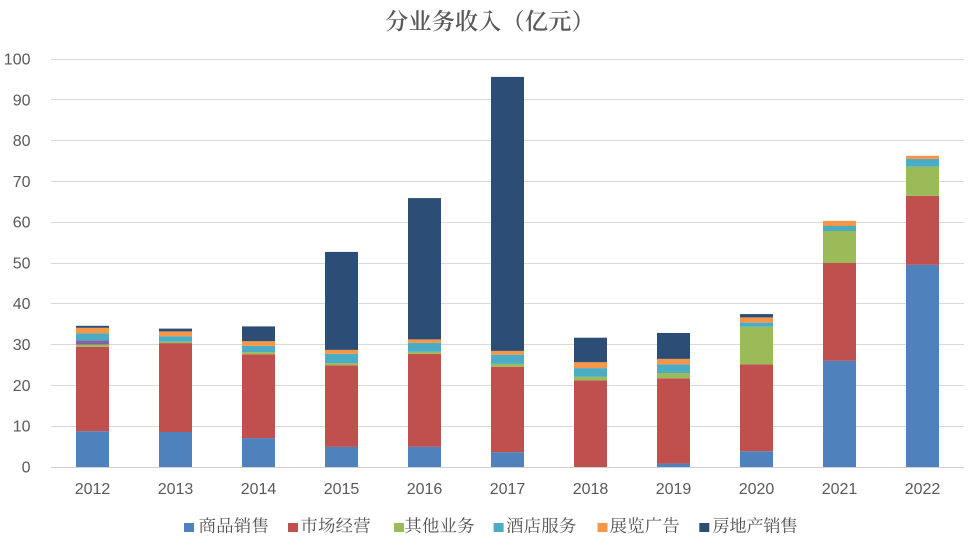 This screenshot has height=549, width=974. What do you see at coordinates (22, 100) in the screenshot?
I see `svg-text: 90` at bounding box center [22, 100].